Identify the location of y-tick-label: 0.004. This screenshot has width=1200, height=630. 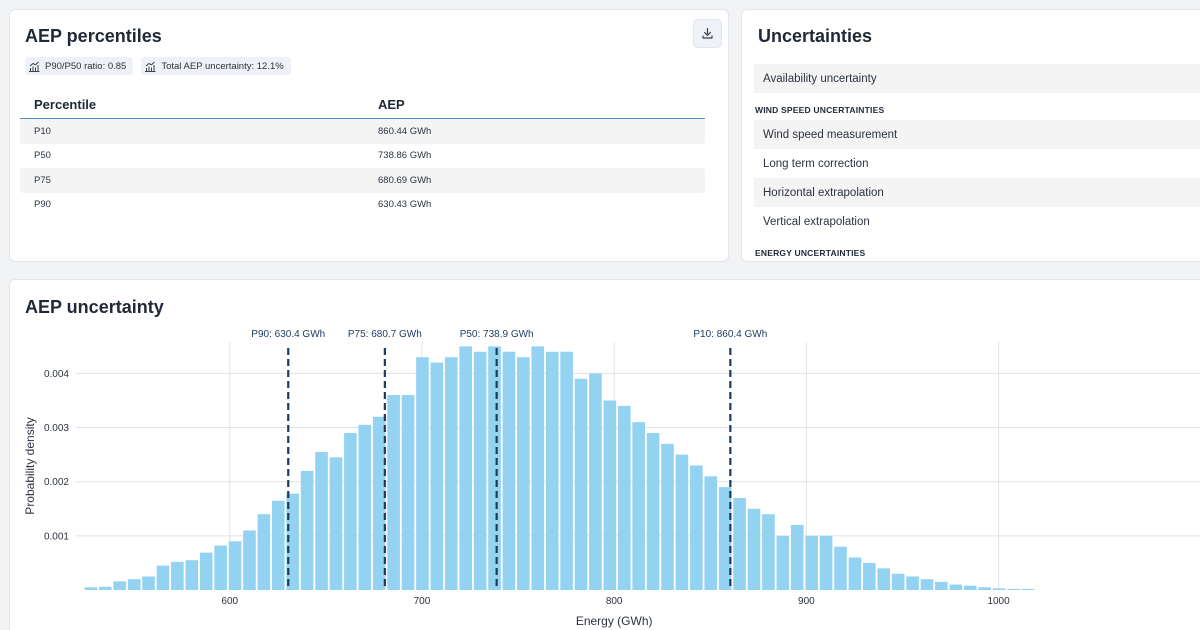
(56, 374).